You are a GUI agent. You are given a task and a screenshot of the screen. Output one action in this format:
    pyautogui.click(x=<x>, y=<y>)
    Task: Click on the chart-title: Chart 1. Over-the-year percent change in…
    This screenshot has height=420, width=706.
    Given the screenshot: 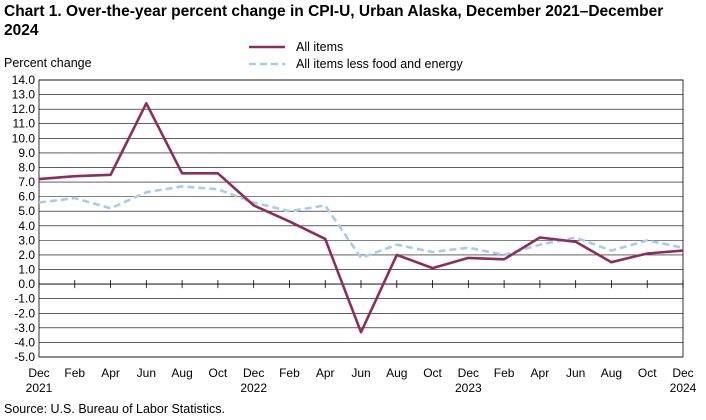 What is the action you would take?
    pyautogui.click(x=334, y=21)
    